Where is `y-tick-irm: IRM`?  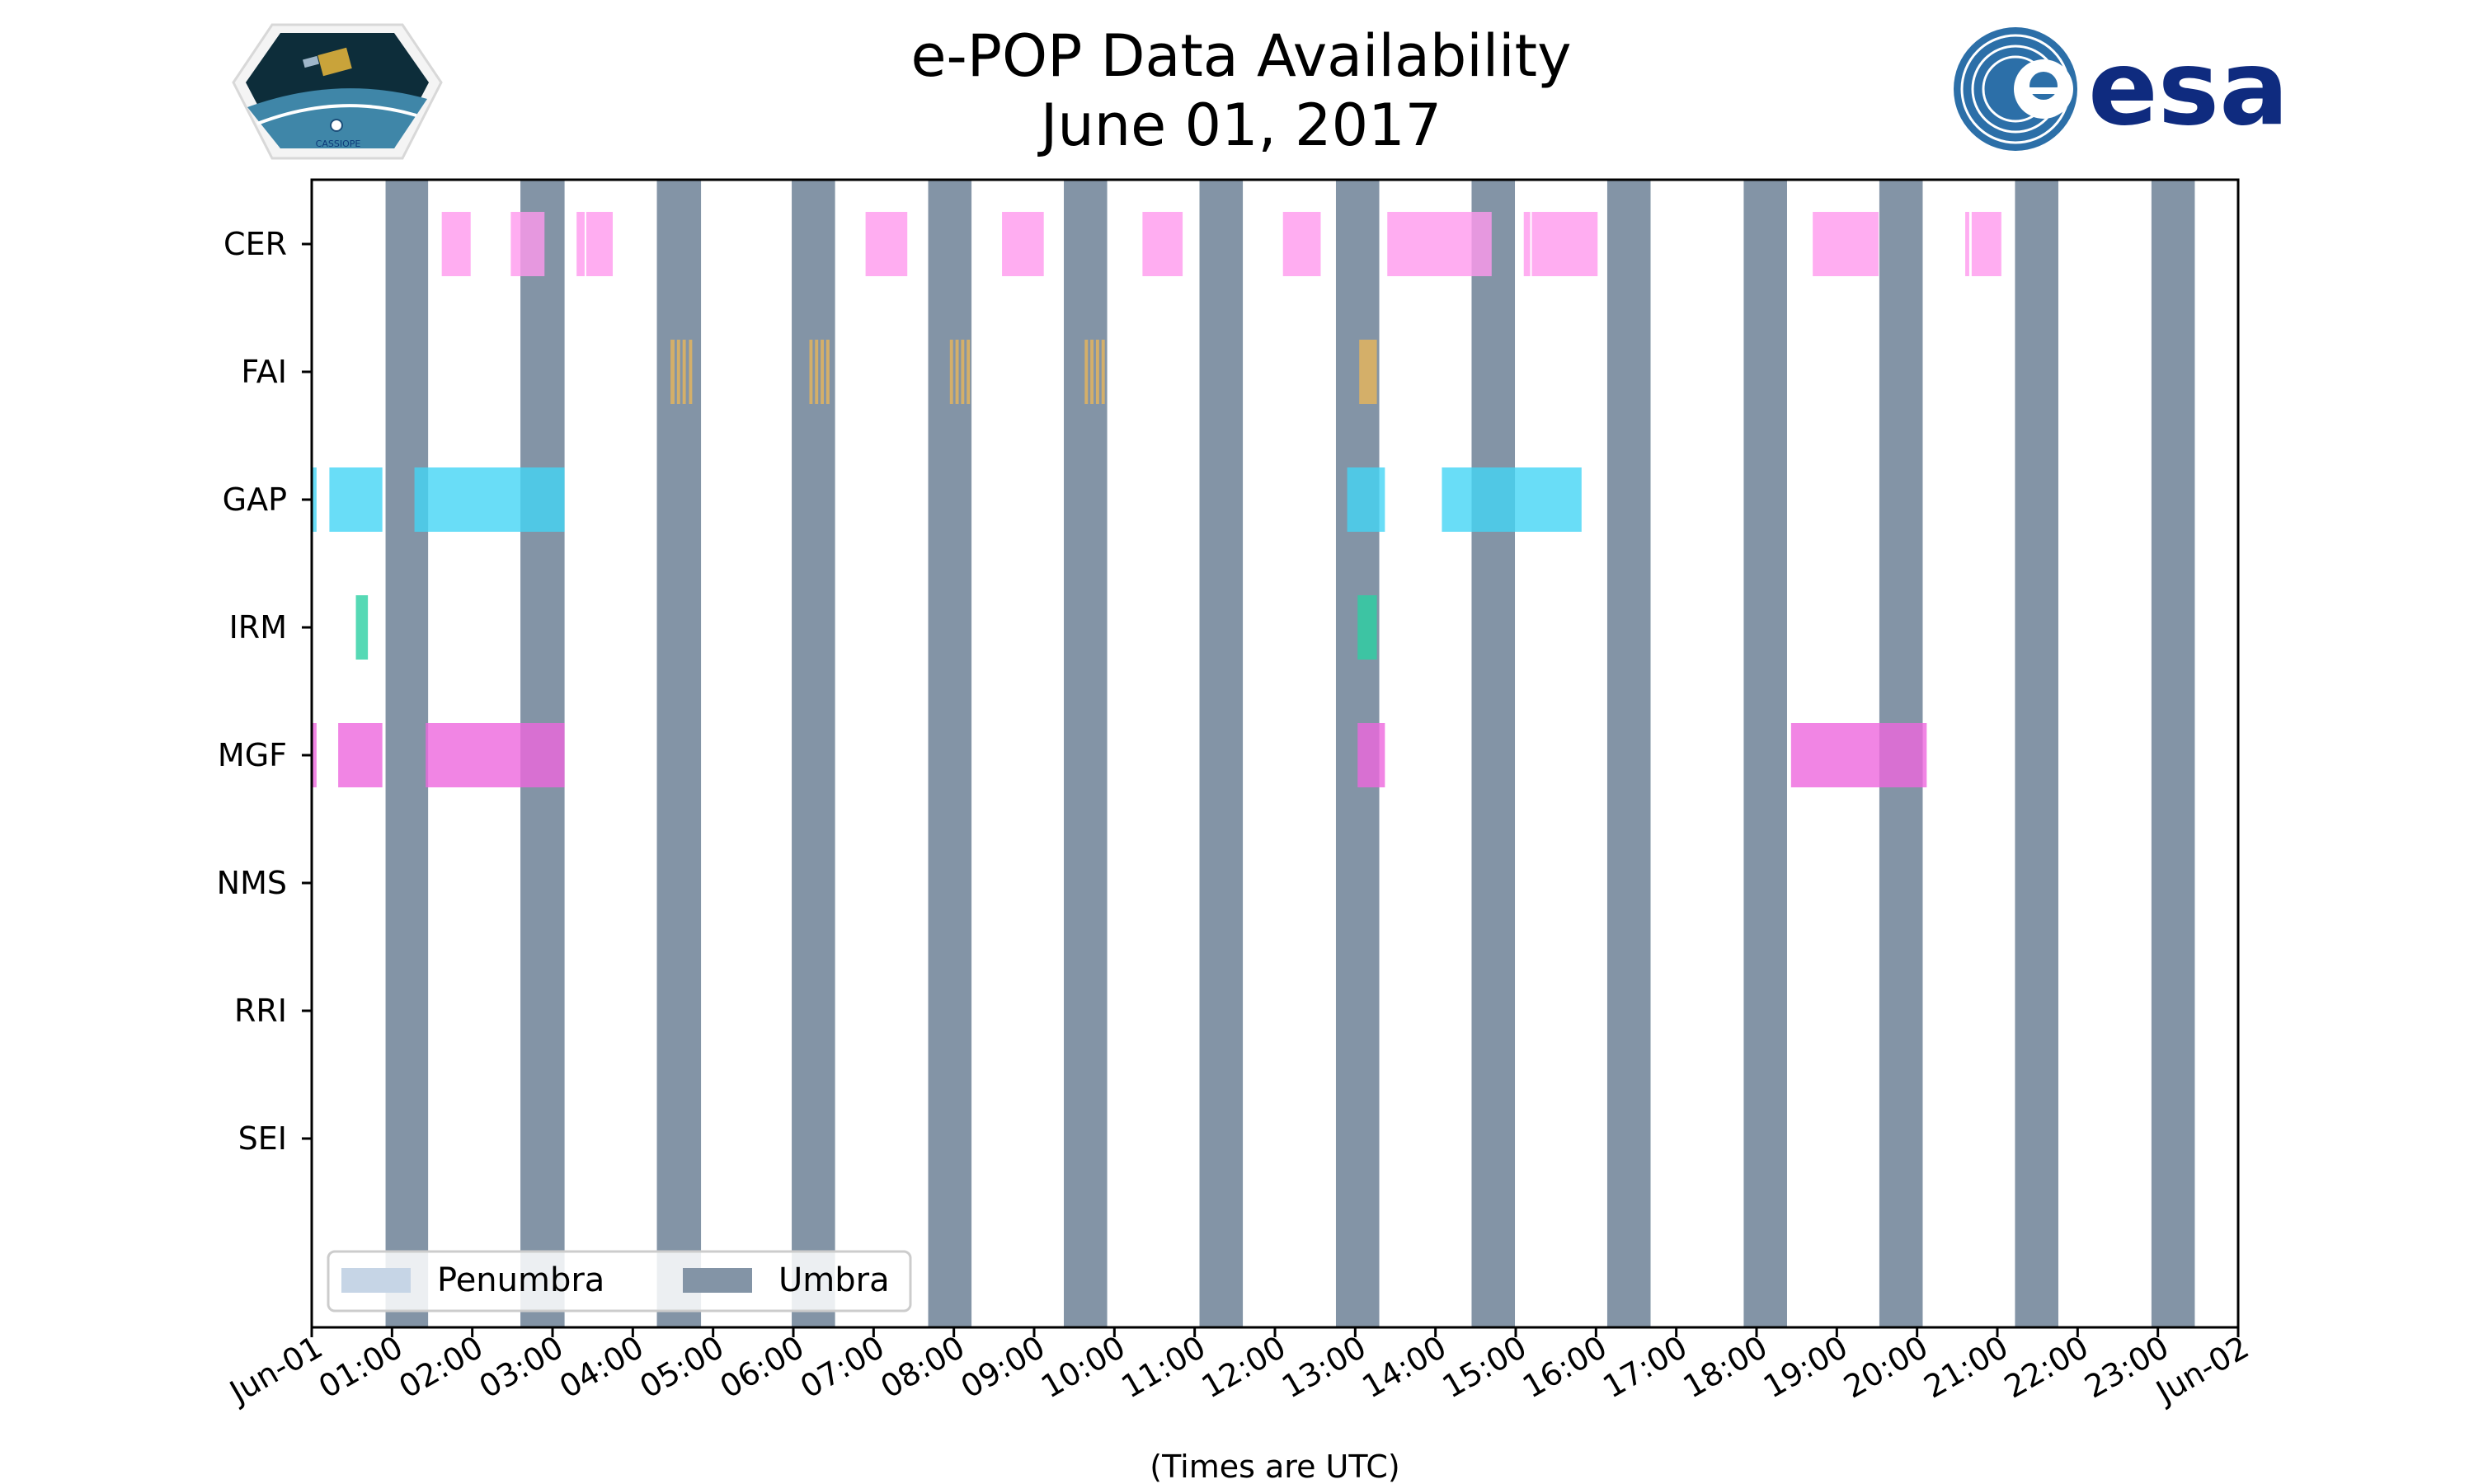 y-tick-irm: IRM is located at coordinates (258, 627).